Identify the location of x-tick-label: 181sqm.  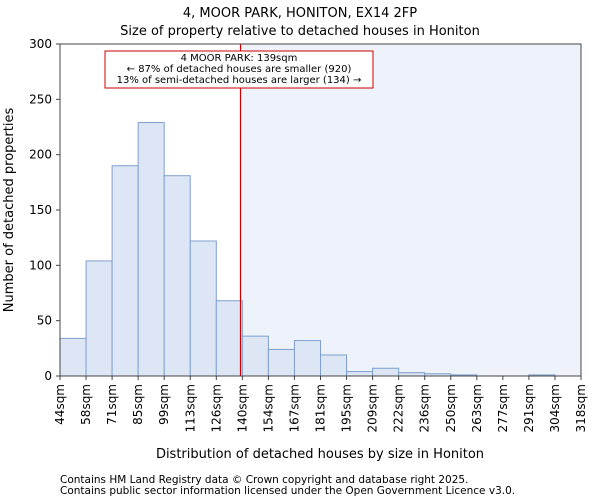
(321, 408).